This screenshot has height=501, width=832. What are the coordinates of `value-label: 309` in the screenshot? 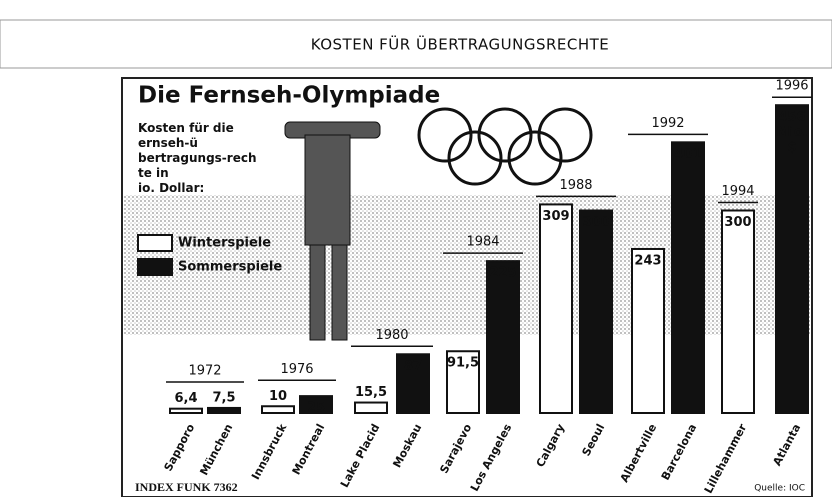 It's located at (555, 216).